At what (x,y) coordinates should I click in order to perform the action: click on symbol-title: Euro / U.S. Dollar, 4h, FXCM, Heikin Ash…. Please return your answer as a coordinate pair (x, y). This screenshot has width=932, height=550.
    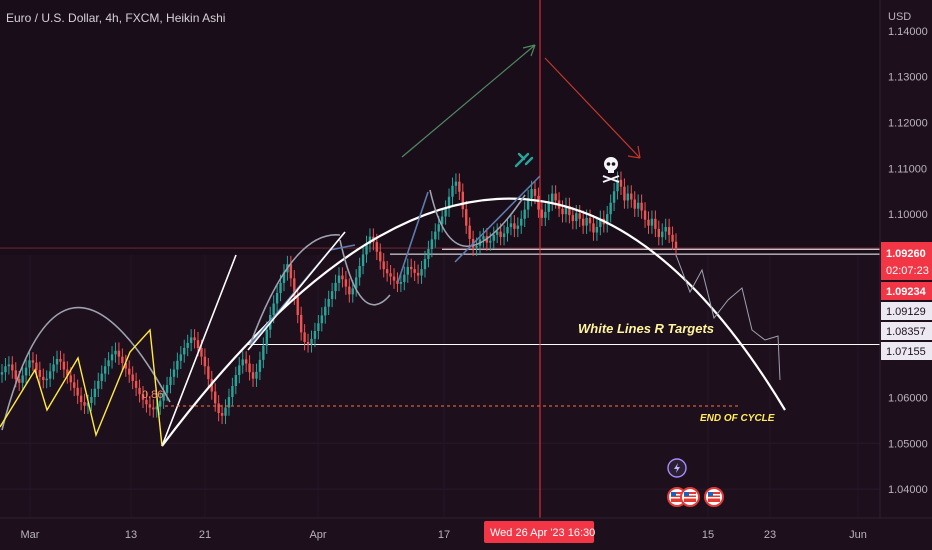
    Looking at the image, I should click on (115, 18).